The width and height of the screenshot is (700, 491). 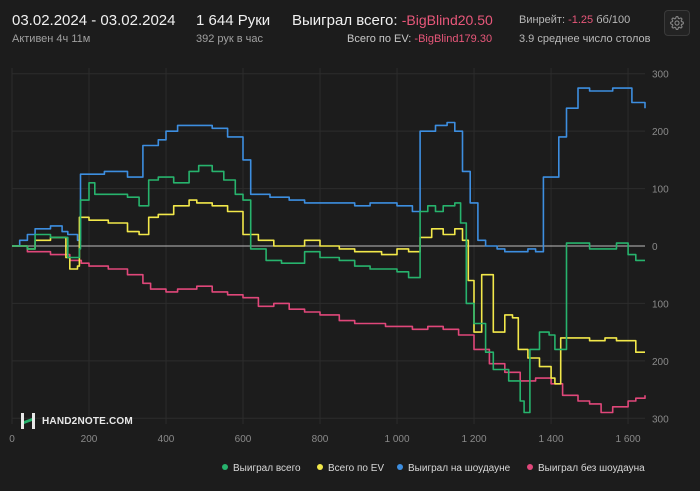 I want to click on won-total-label: Выиграл всего:, so click(x=345, y=20).